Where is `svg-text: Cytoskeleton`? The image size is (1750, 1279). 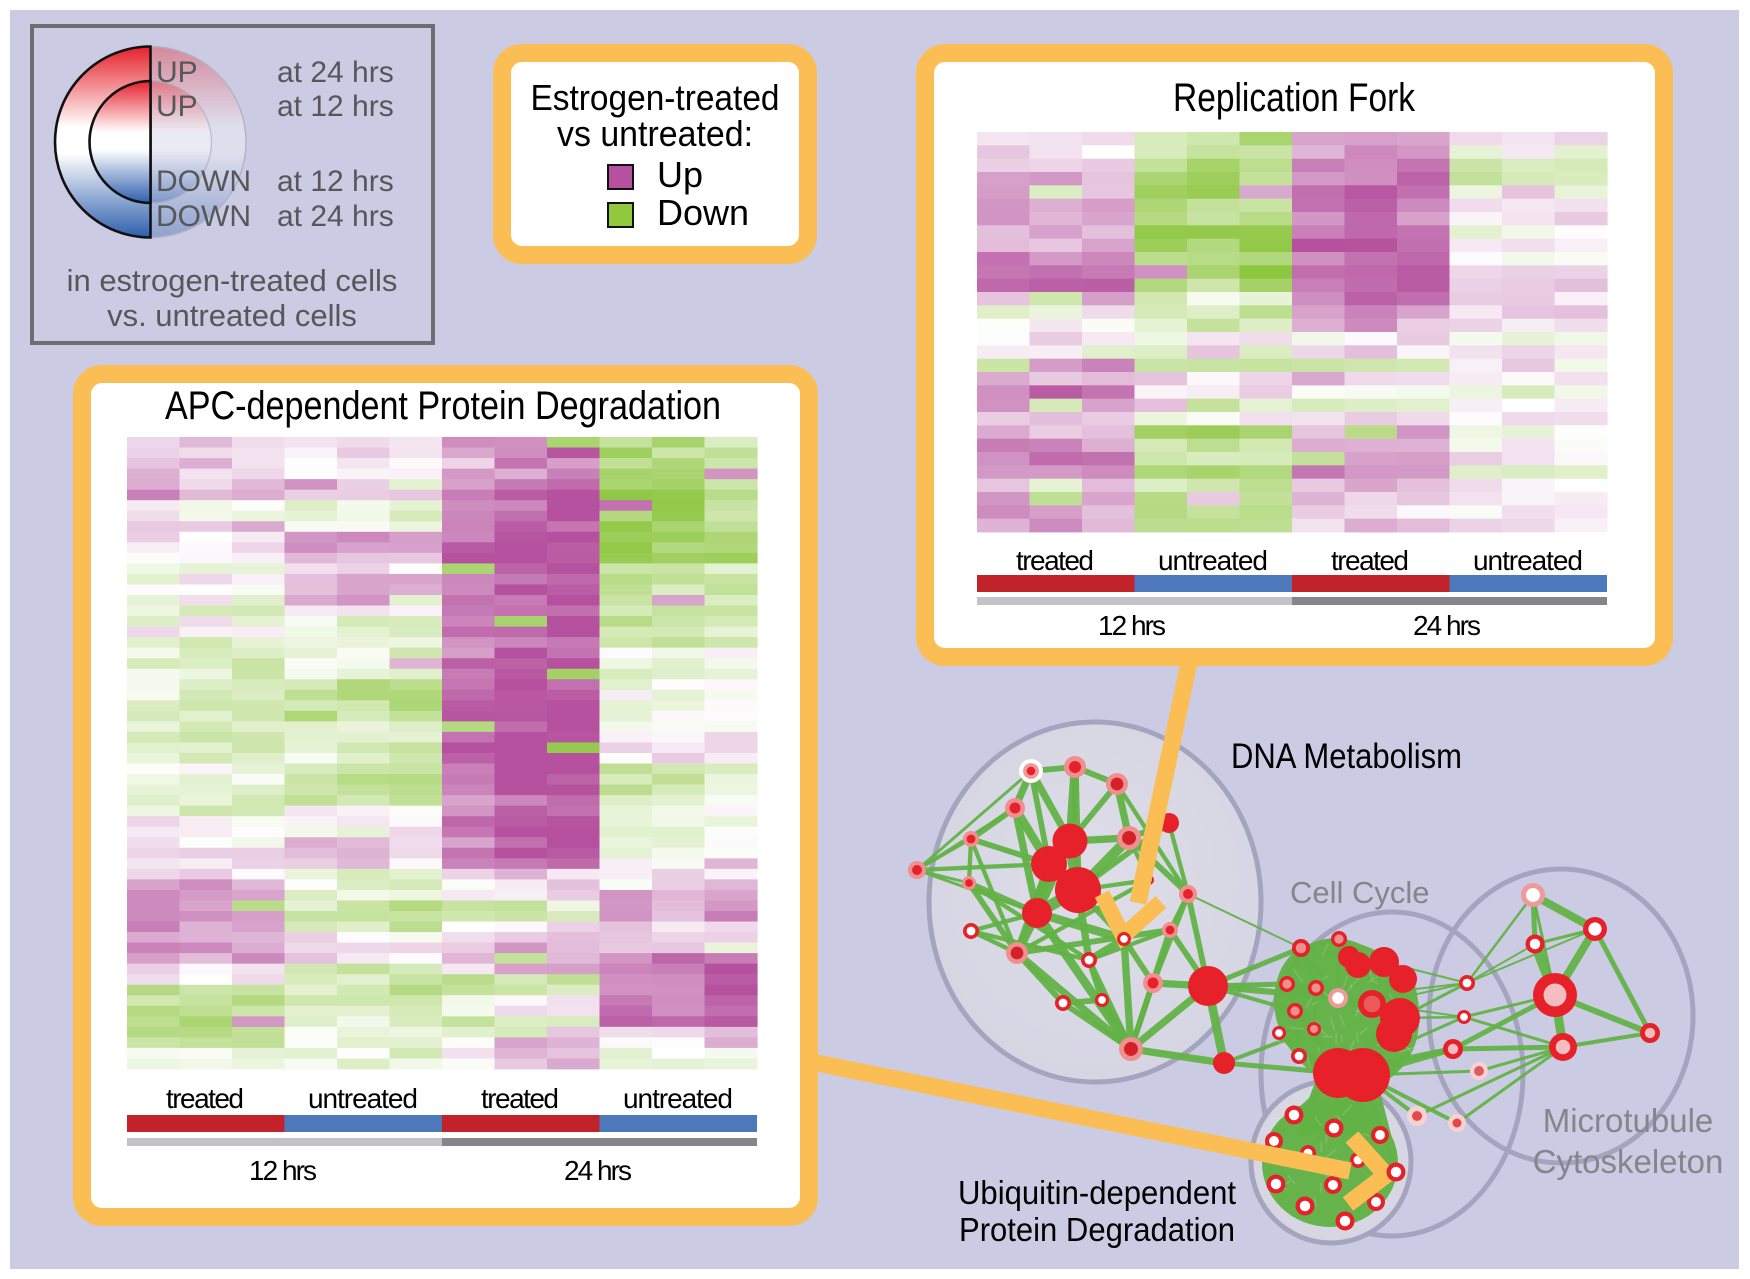 svg-text: Cytoskeleton is located at coordinates (1628, 1161).